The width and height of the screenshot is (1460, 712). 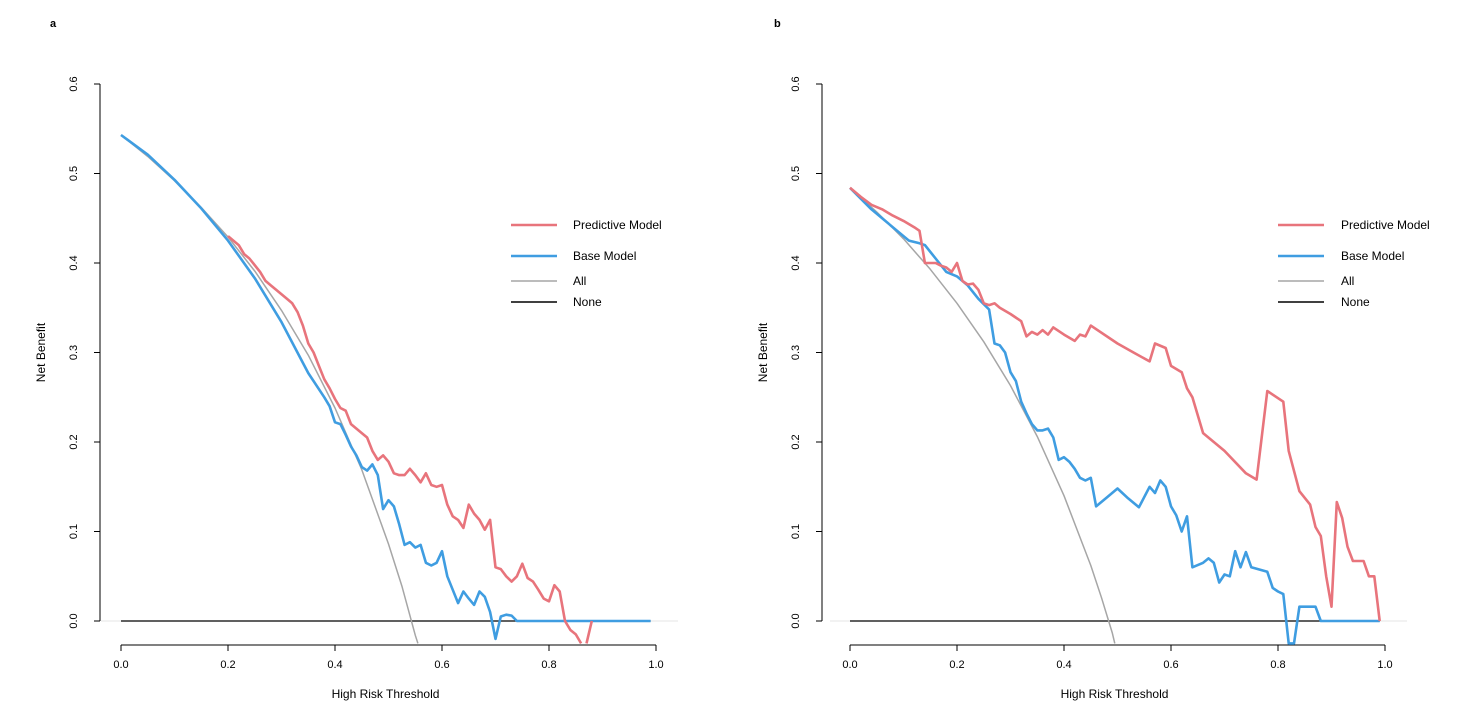 I want to click on x-tick-label-b-4: 0.8, so click(x=1277, y=665).